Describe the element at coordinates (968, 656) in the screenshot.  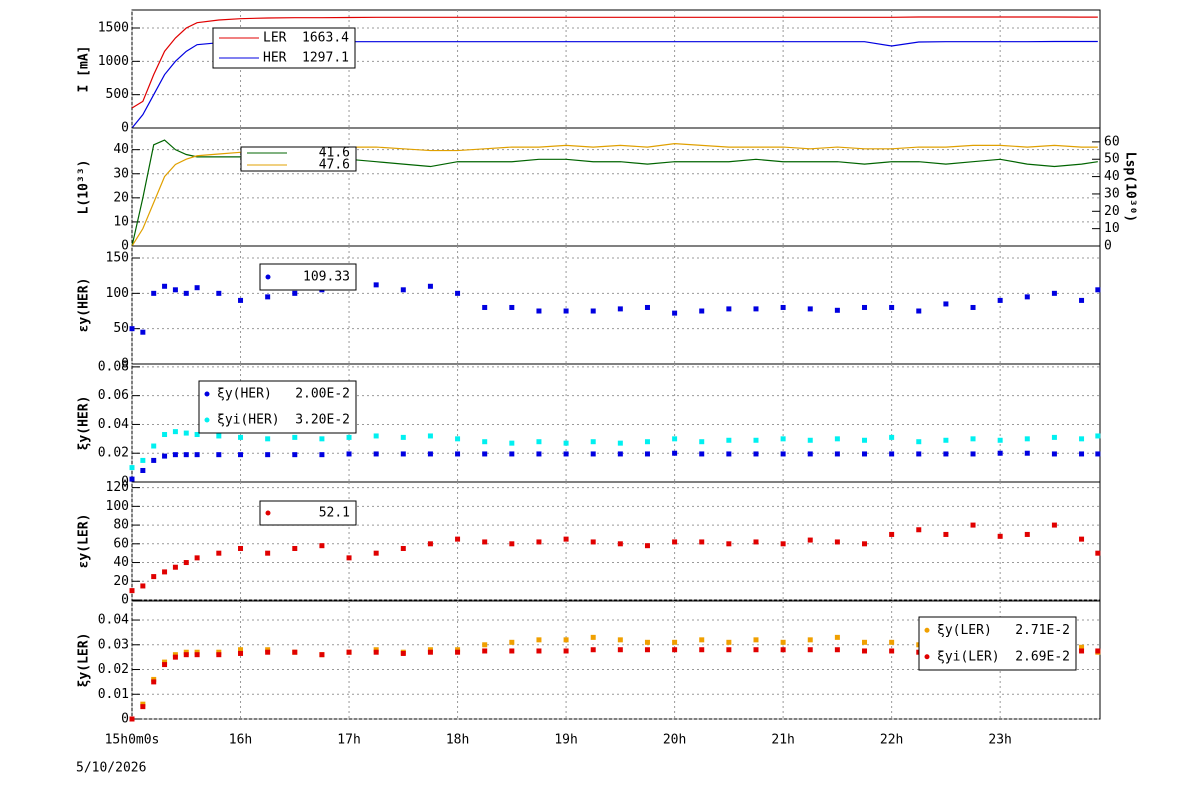
I see `legend-label: ξyi(LER)` at that location.